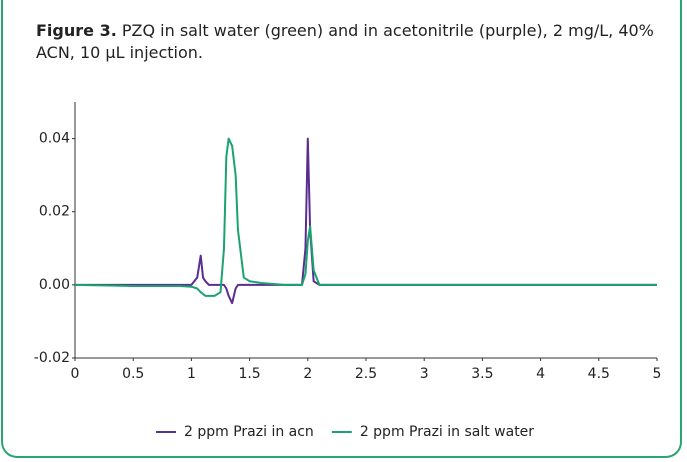 This screenshot has height=462, width=687. I want to click on legend-label: 2 ppm Prazi in acn, so click(249, 432).